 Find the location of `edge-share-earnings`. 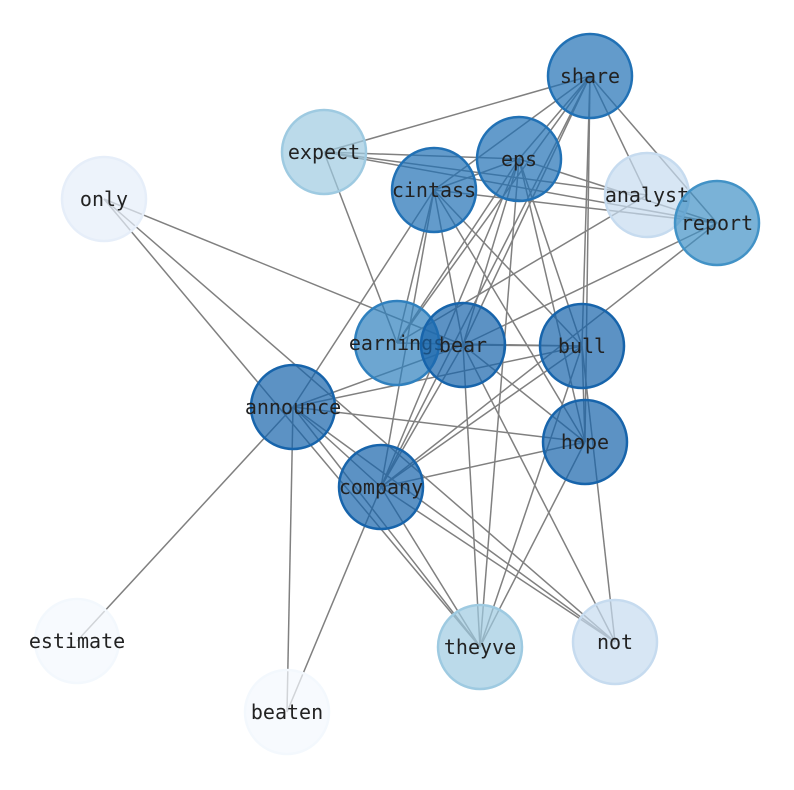

edge-share-earnings is located at coordinates (493, 209).